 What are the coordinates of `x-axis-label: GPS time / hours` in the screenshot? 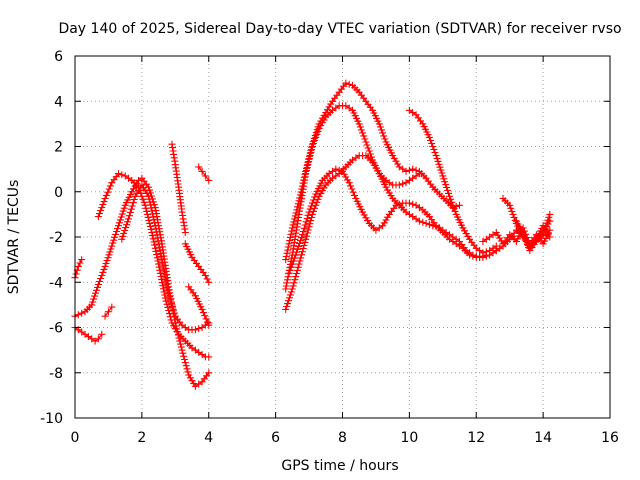 It's located at (339, 466).